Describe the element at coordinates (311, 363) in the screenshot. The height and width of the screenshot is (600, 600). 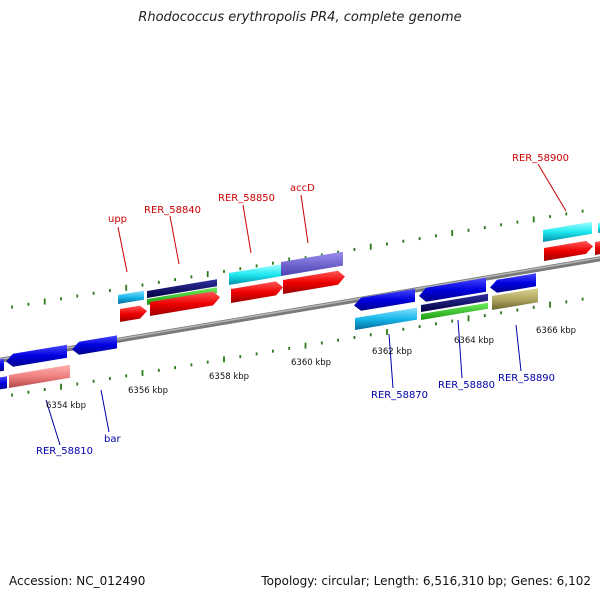
I see `tick-label-6360: 6360 kbp` at that location.